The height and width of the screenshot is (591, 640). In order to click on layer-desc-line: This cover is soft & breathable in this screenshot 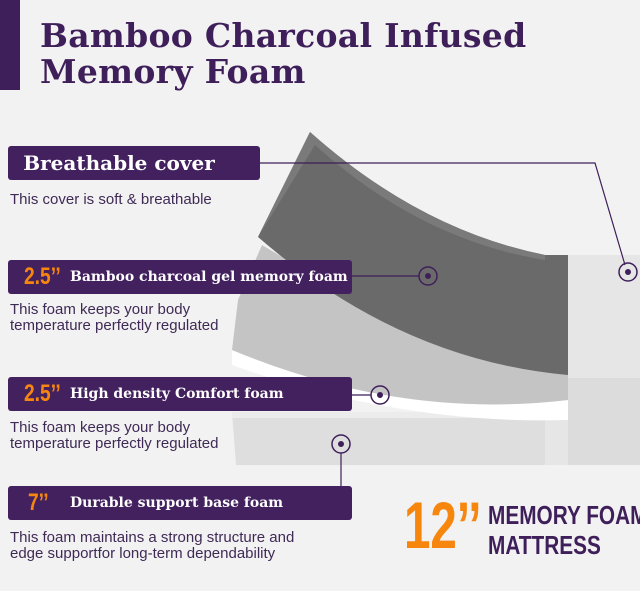, I will do `click(111, 199)`.